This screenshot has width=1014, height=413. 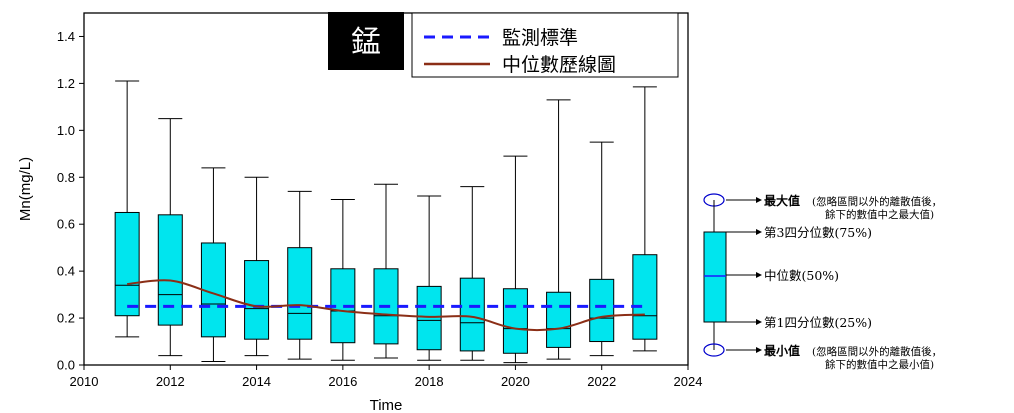 What do you see at coordinates (801, 275) in the screenshot?
I see `explainer-median-label: 中位數(50%)` at bounding box center [801, 275].